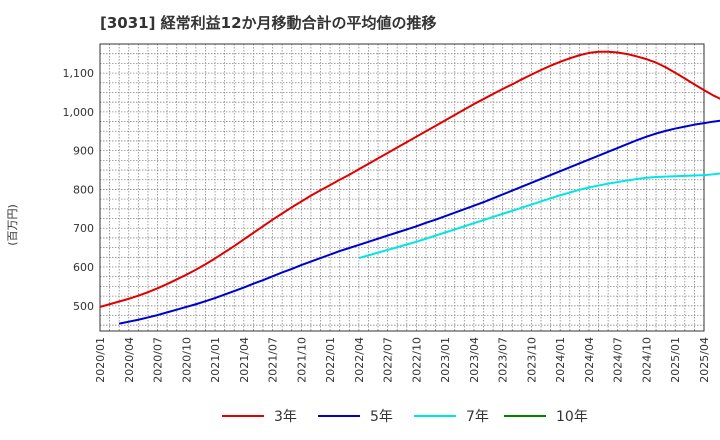  Describe the element at coordinates (445, 360) in the screenshot. I see `x-tick-label: 2023/01` at that location.